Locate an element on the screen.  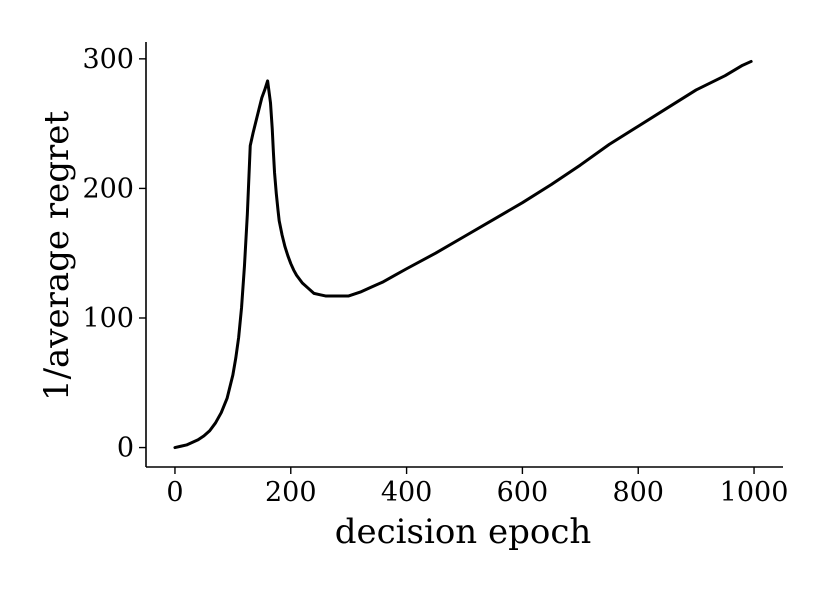
y-tick-label: 100 is located at coordinates (108, 318).